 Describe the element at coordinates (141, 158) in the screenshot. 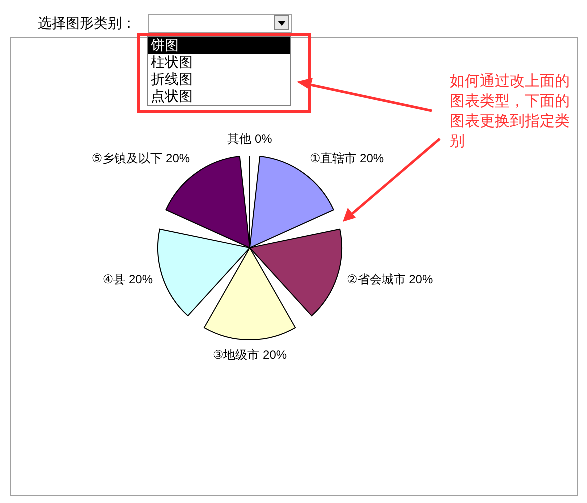

I see `slice-label: ⑤乡镇及以下 20%` at that location.